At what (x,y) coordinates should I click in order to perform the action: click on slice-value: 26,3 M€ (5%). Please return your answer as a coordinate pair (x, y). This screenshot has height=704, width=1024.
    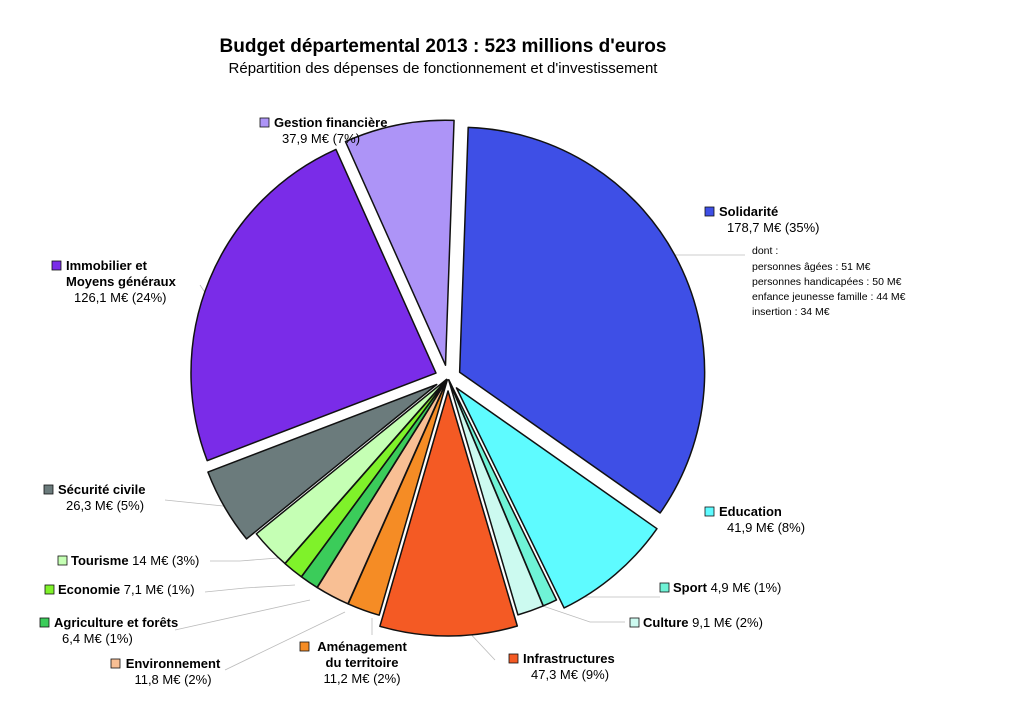
    Looking at the image, I should click on (105, 505).